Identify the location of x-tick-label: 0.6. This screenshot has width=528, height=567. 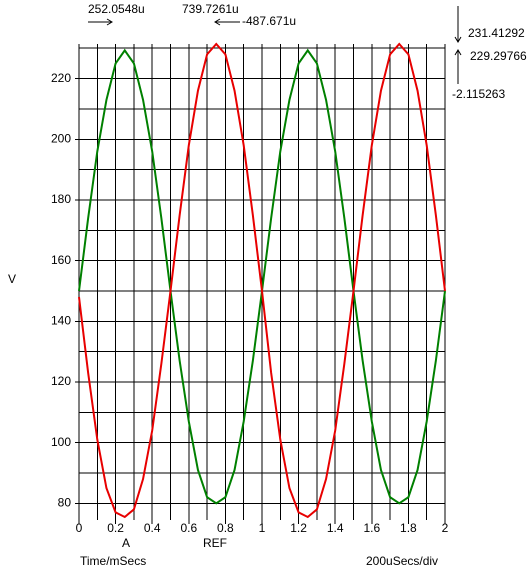
(188, 528).